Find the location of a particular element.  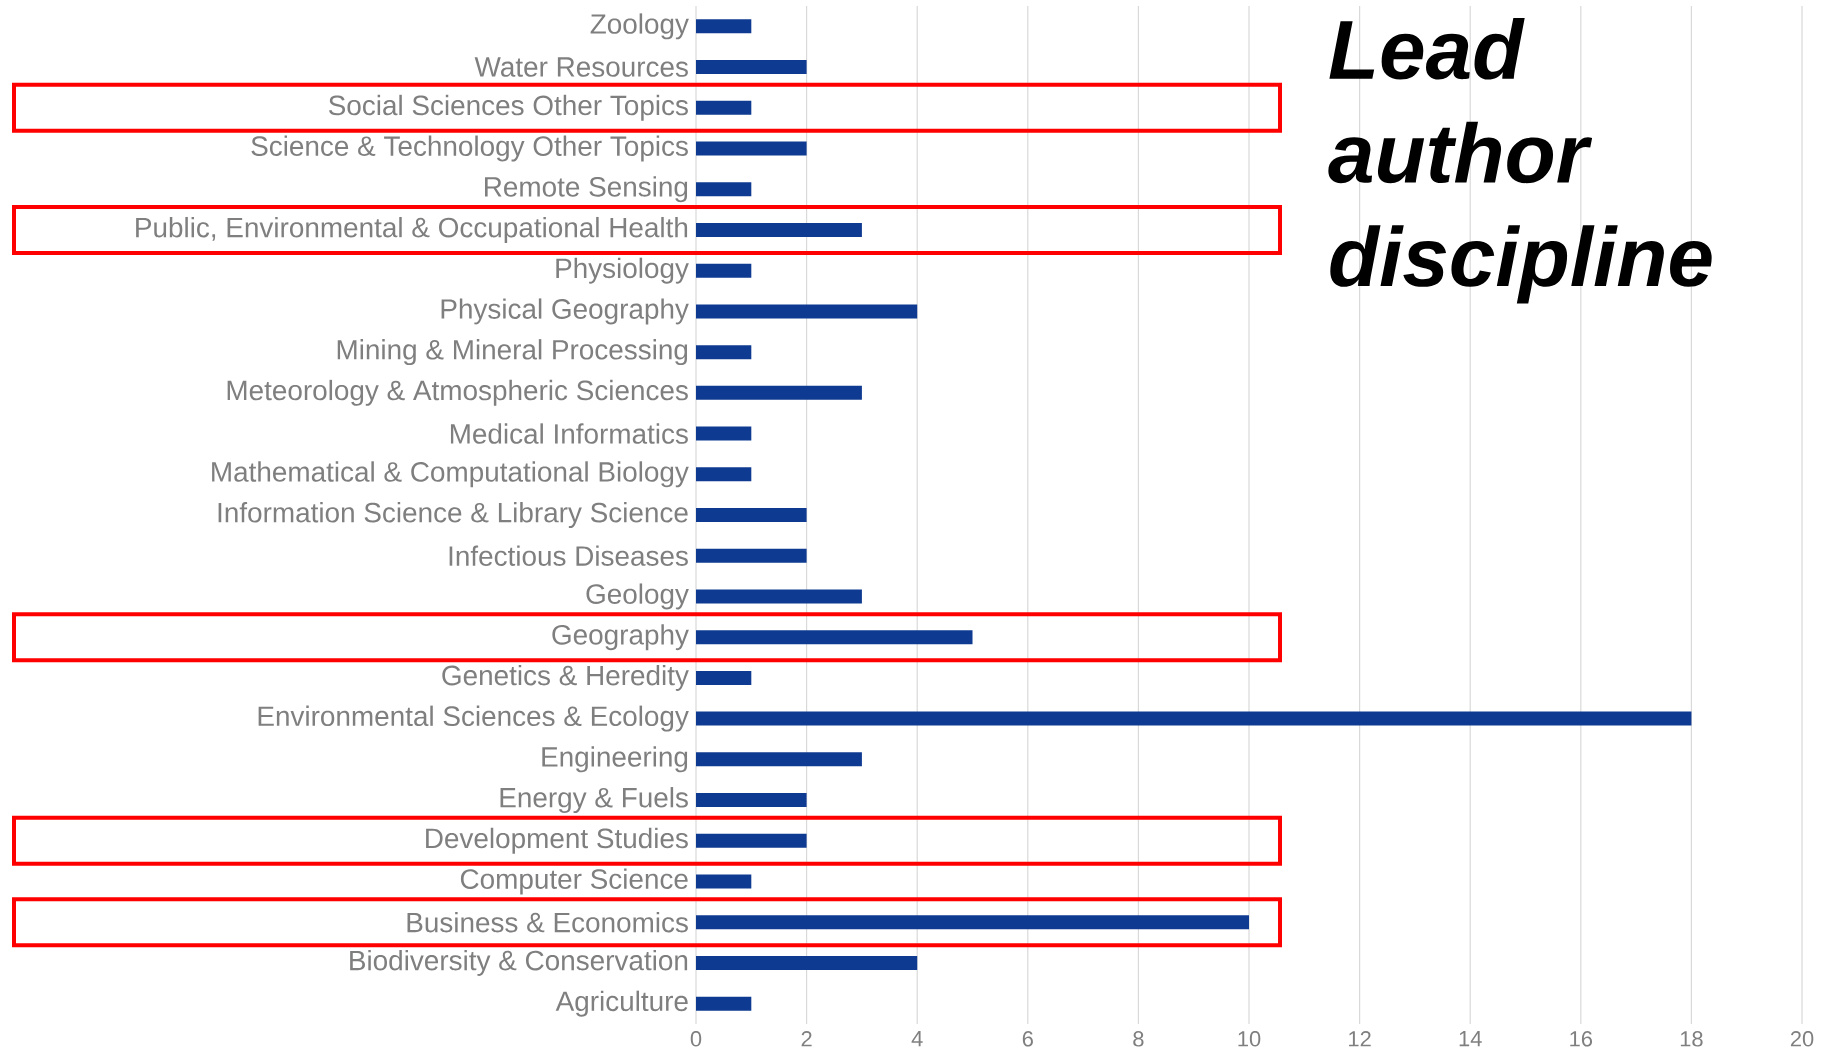

y-tick-label: Public, Environmental & Occupational Health is located at coordinates (412, 229).